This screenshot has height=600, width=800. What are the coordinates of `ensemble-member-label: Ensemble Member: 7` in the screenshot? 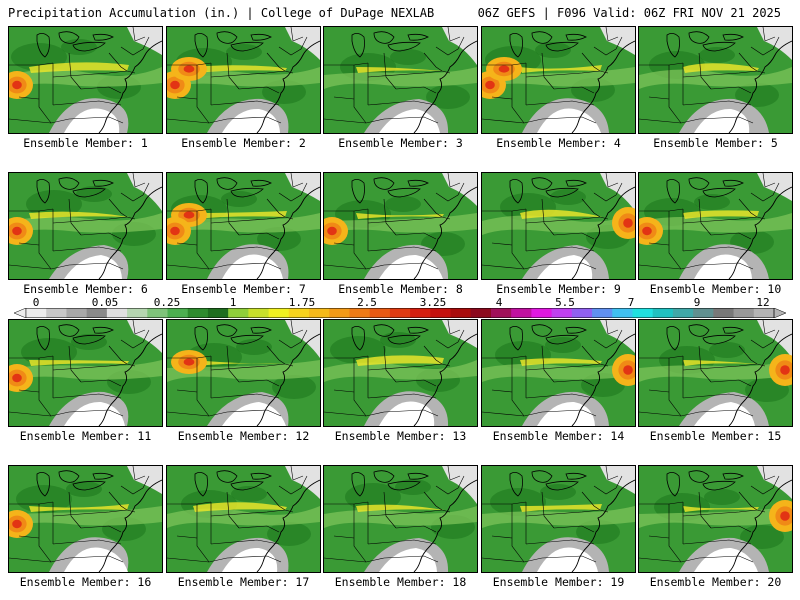 It's located at (243, 289).